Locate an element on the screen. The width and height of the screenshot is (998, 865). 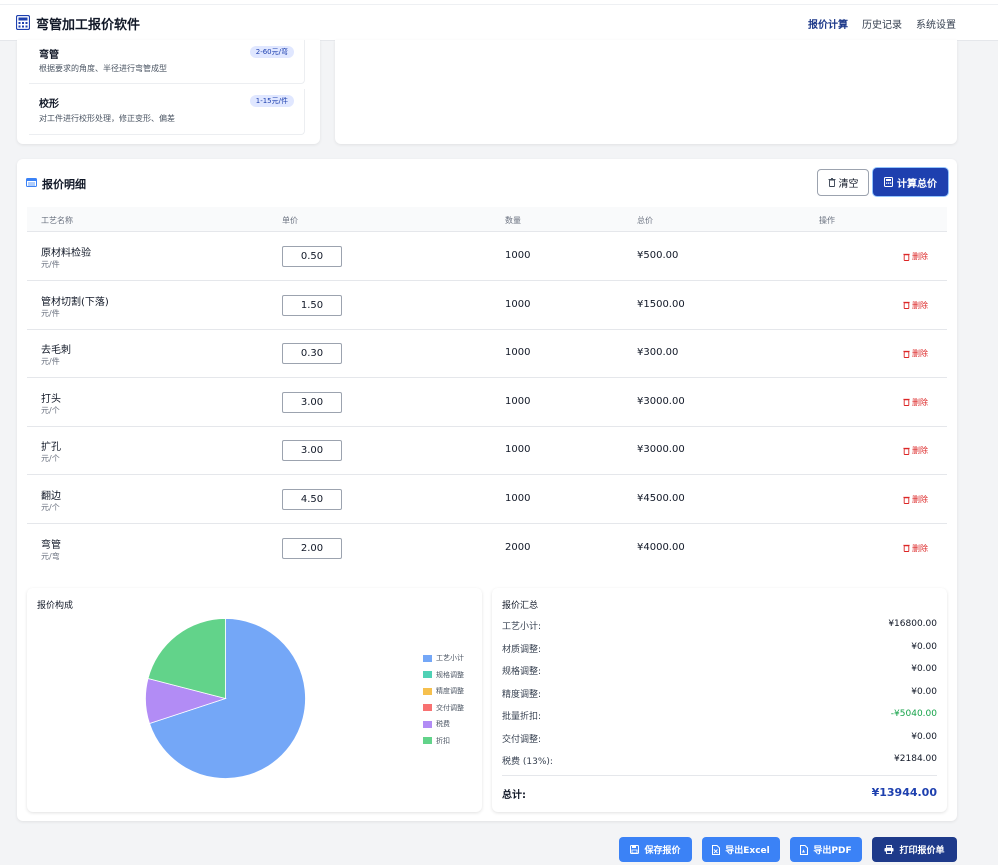
row-total: ¥4000.00 is located at coordinates (661, 547).